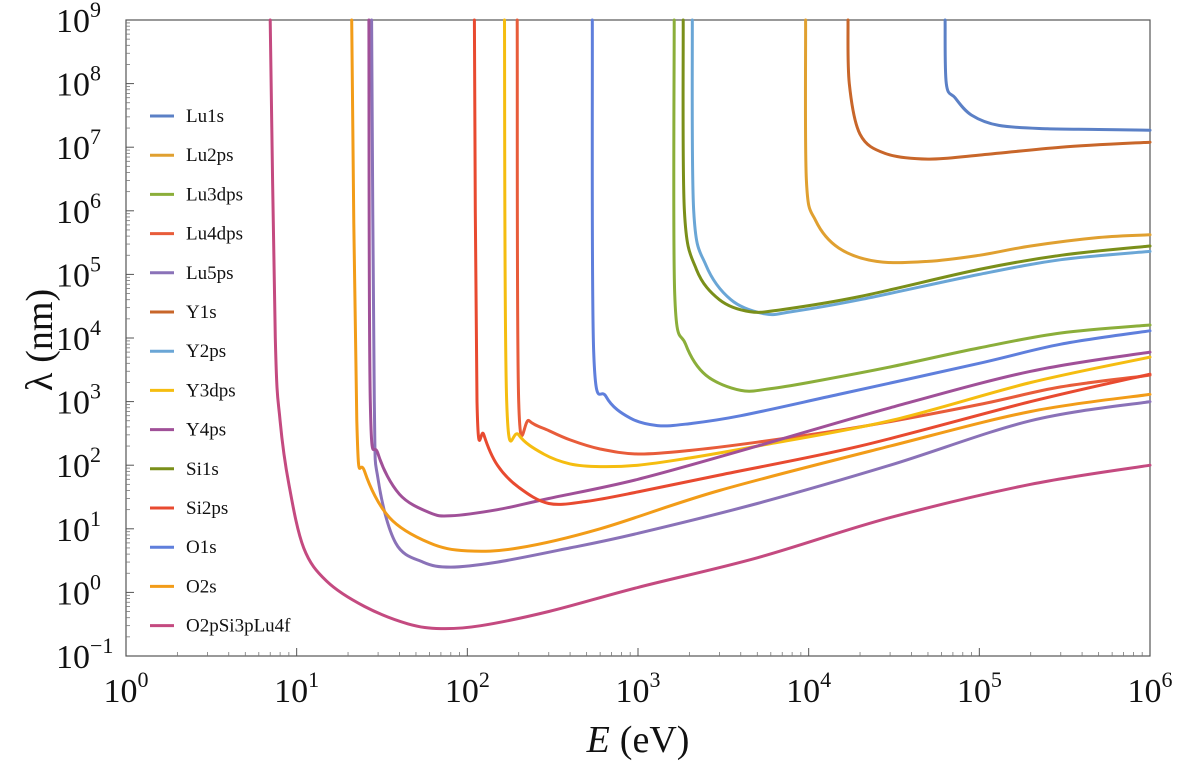 The width and height of the screenshot is (1180, 766). Describe the element at coordinates (201, 586) in the screenshot. I see `legend-label: O2s` at that location.